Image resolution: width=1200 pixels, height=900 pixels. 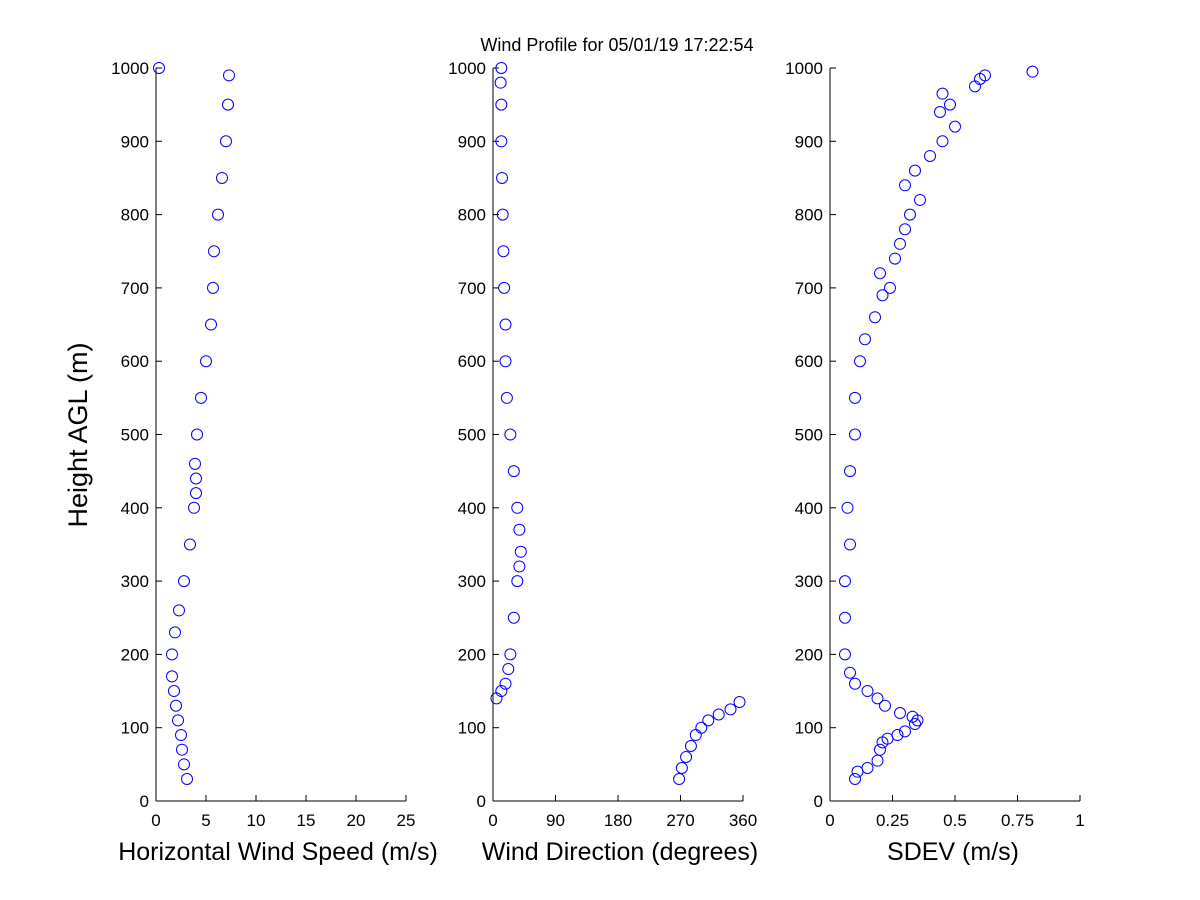 What do you see at coordinates (135, 508) in the screenshot?
I see `y-tick-label: 400` at bounding box center [135, 508].